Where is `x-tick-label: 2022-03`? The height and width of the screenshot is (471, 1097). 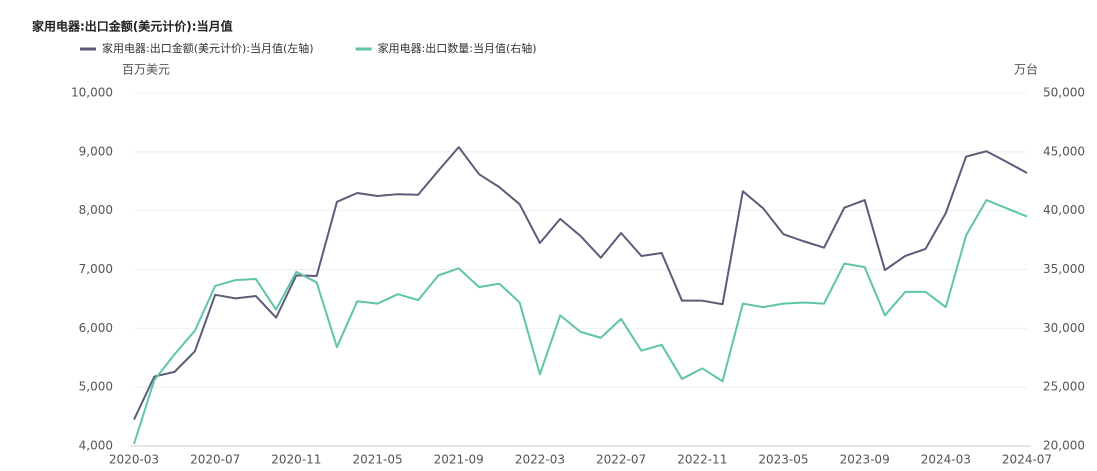
x-tick-label: 2022-03 is located at coordinates (540, 460).